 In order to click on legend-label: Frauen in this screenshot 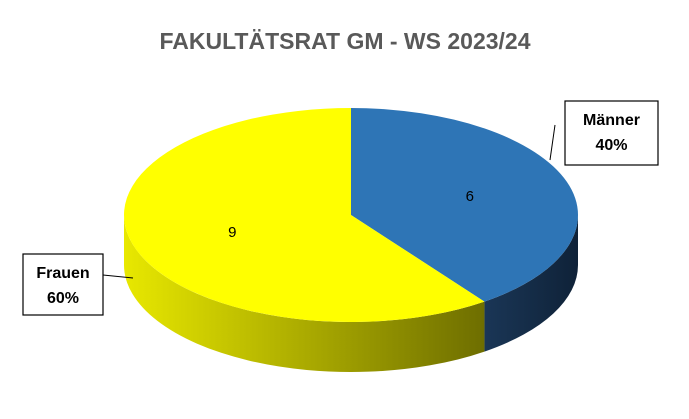, I will do `click(62, 273)`.